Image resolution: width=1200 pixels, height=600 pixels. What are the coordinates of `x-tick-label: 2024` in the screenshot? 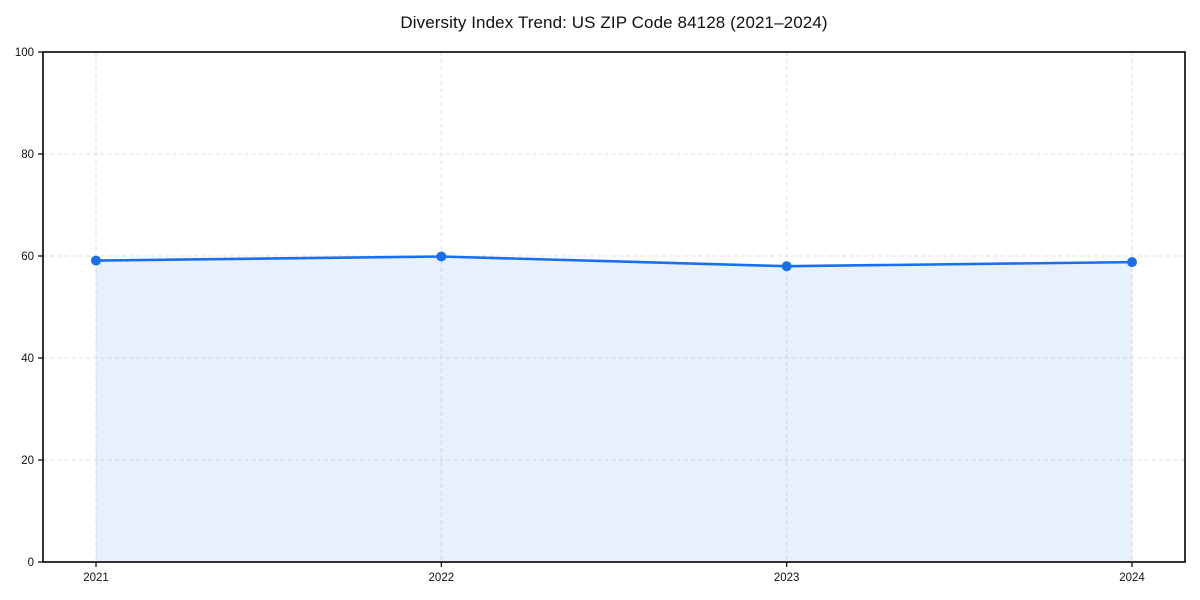 It's located at (1132, 578).